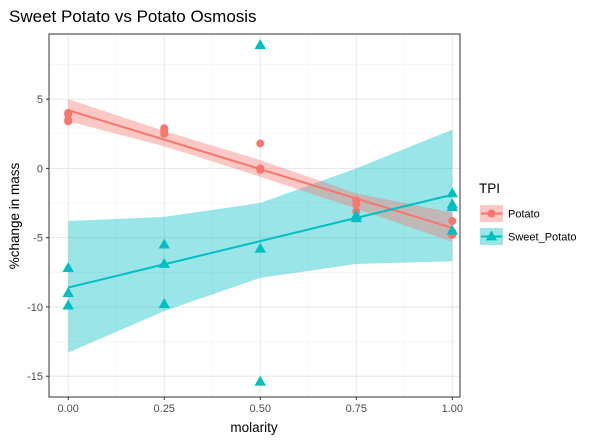 This screenshot has height=442, width=596. What do you see at coordinates (164, 409) in the screenshot?
I see `x-tick-label: 0.25` at bounding box center [164, 409].